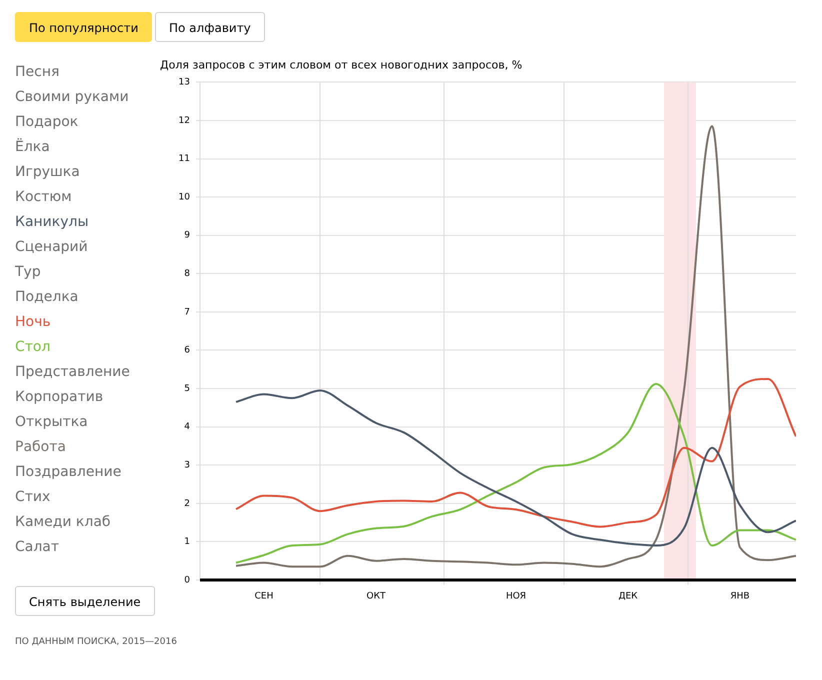 The height and width of the screenshot is (680, 822). What do you see at coordinates (187, 389) in the screenshot?
I see `y-tick-label: 5` at bounding box center [187, 389].